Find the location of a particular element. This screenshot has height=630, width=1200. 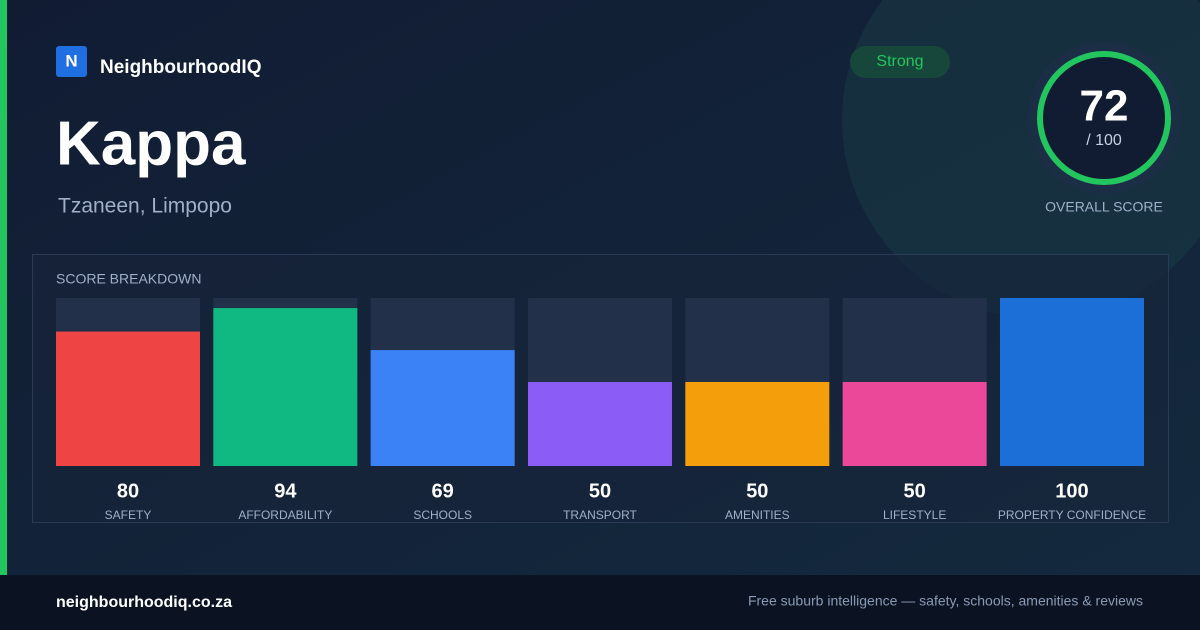

brand: NeighbourhoodIQ is located at coordinates (180, 67).